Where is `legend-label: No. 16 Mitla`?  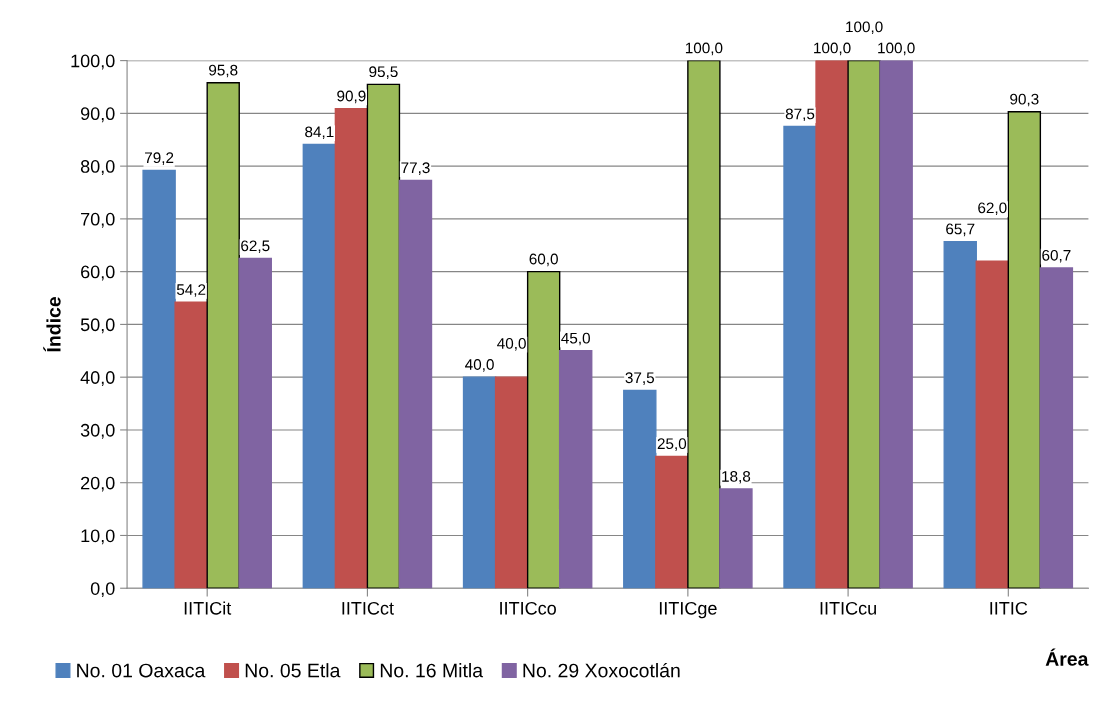 legend-label: No. 16 Mitla is located at coordinates (432, 670).